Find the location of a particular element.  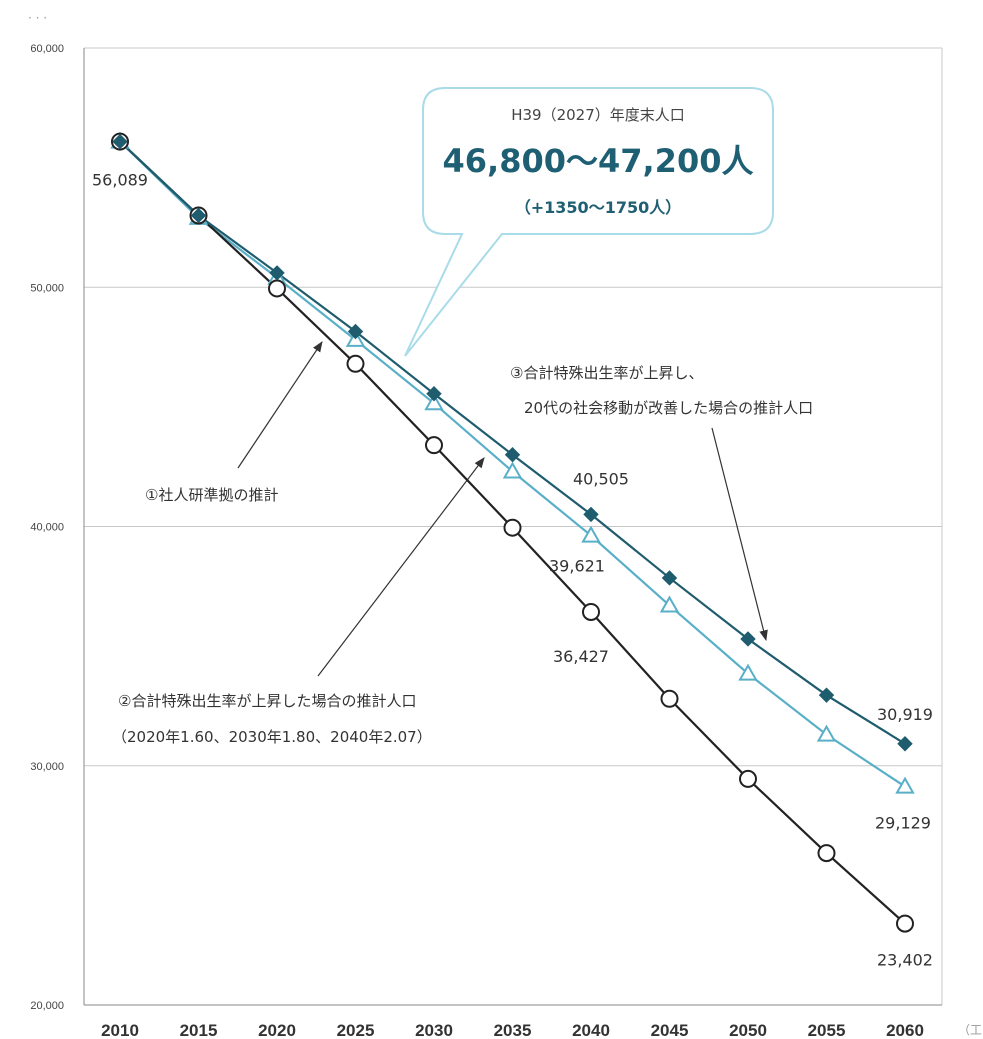

callout-line1: H39（2027）年度末人口 is located at coordinates (598, 115).